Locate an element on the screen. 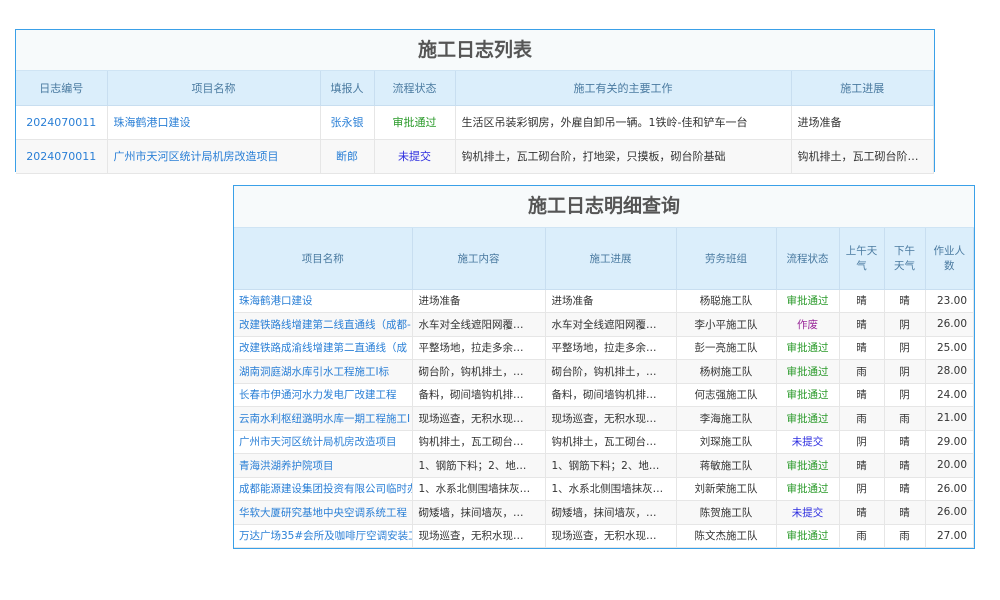 The image size is (1000, 600). project-name-link: 湖南洞庭湖水库引水工程施工I标 is located at coordinates (323, 371).